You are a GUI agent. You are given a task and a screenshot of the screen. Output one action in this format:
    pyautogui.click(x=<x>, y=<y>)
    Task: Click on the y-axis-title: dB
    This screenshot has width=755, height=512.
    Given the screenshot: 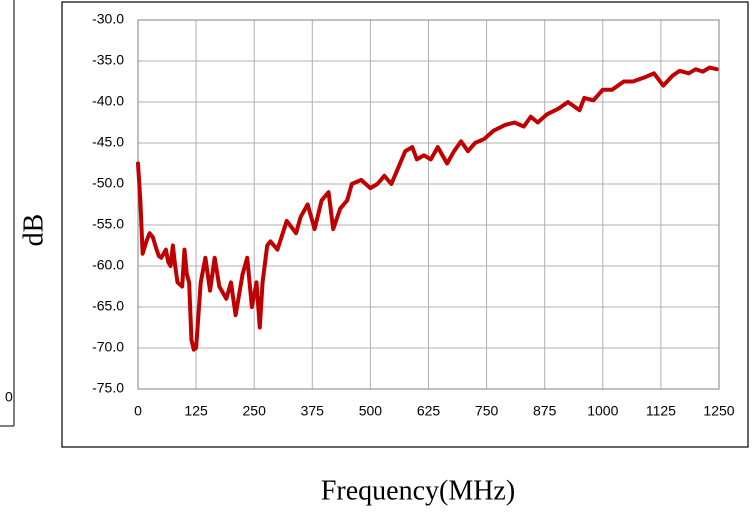 What is the action you would take?
    pyautogui.click(x=33, y=230)
    